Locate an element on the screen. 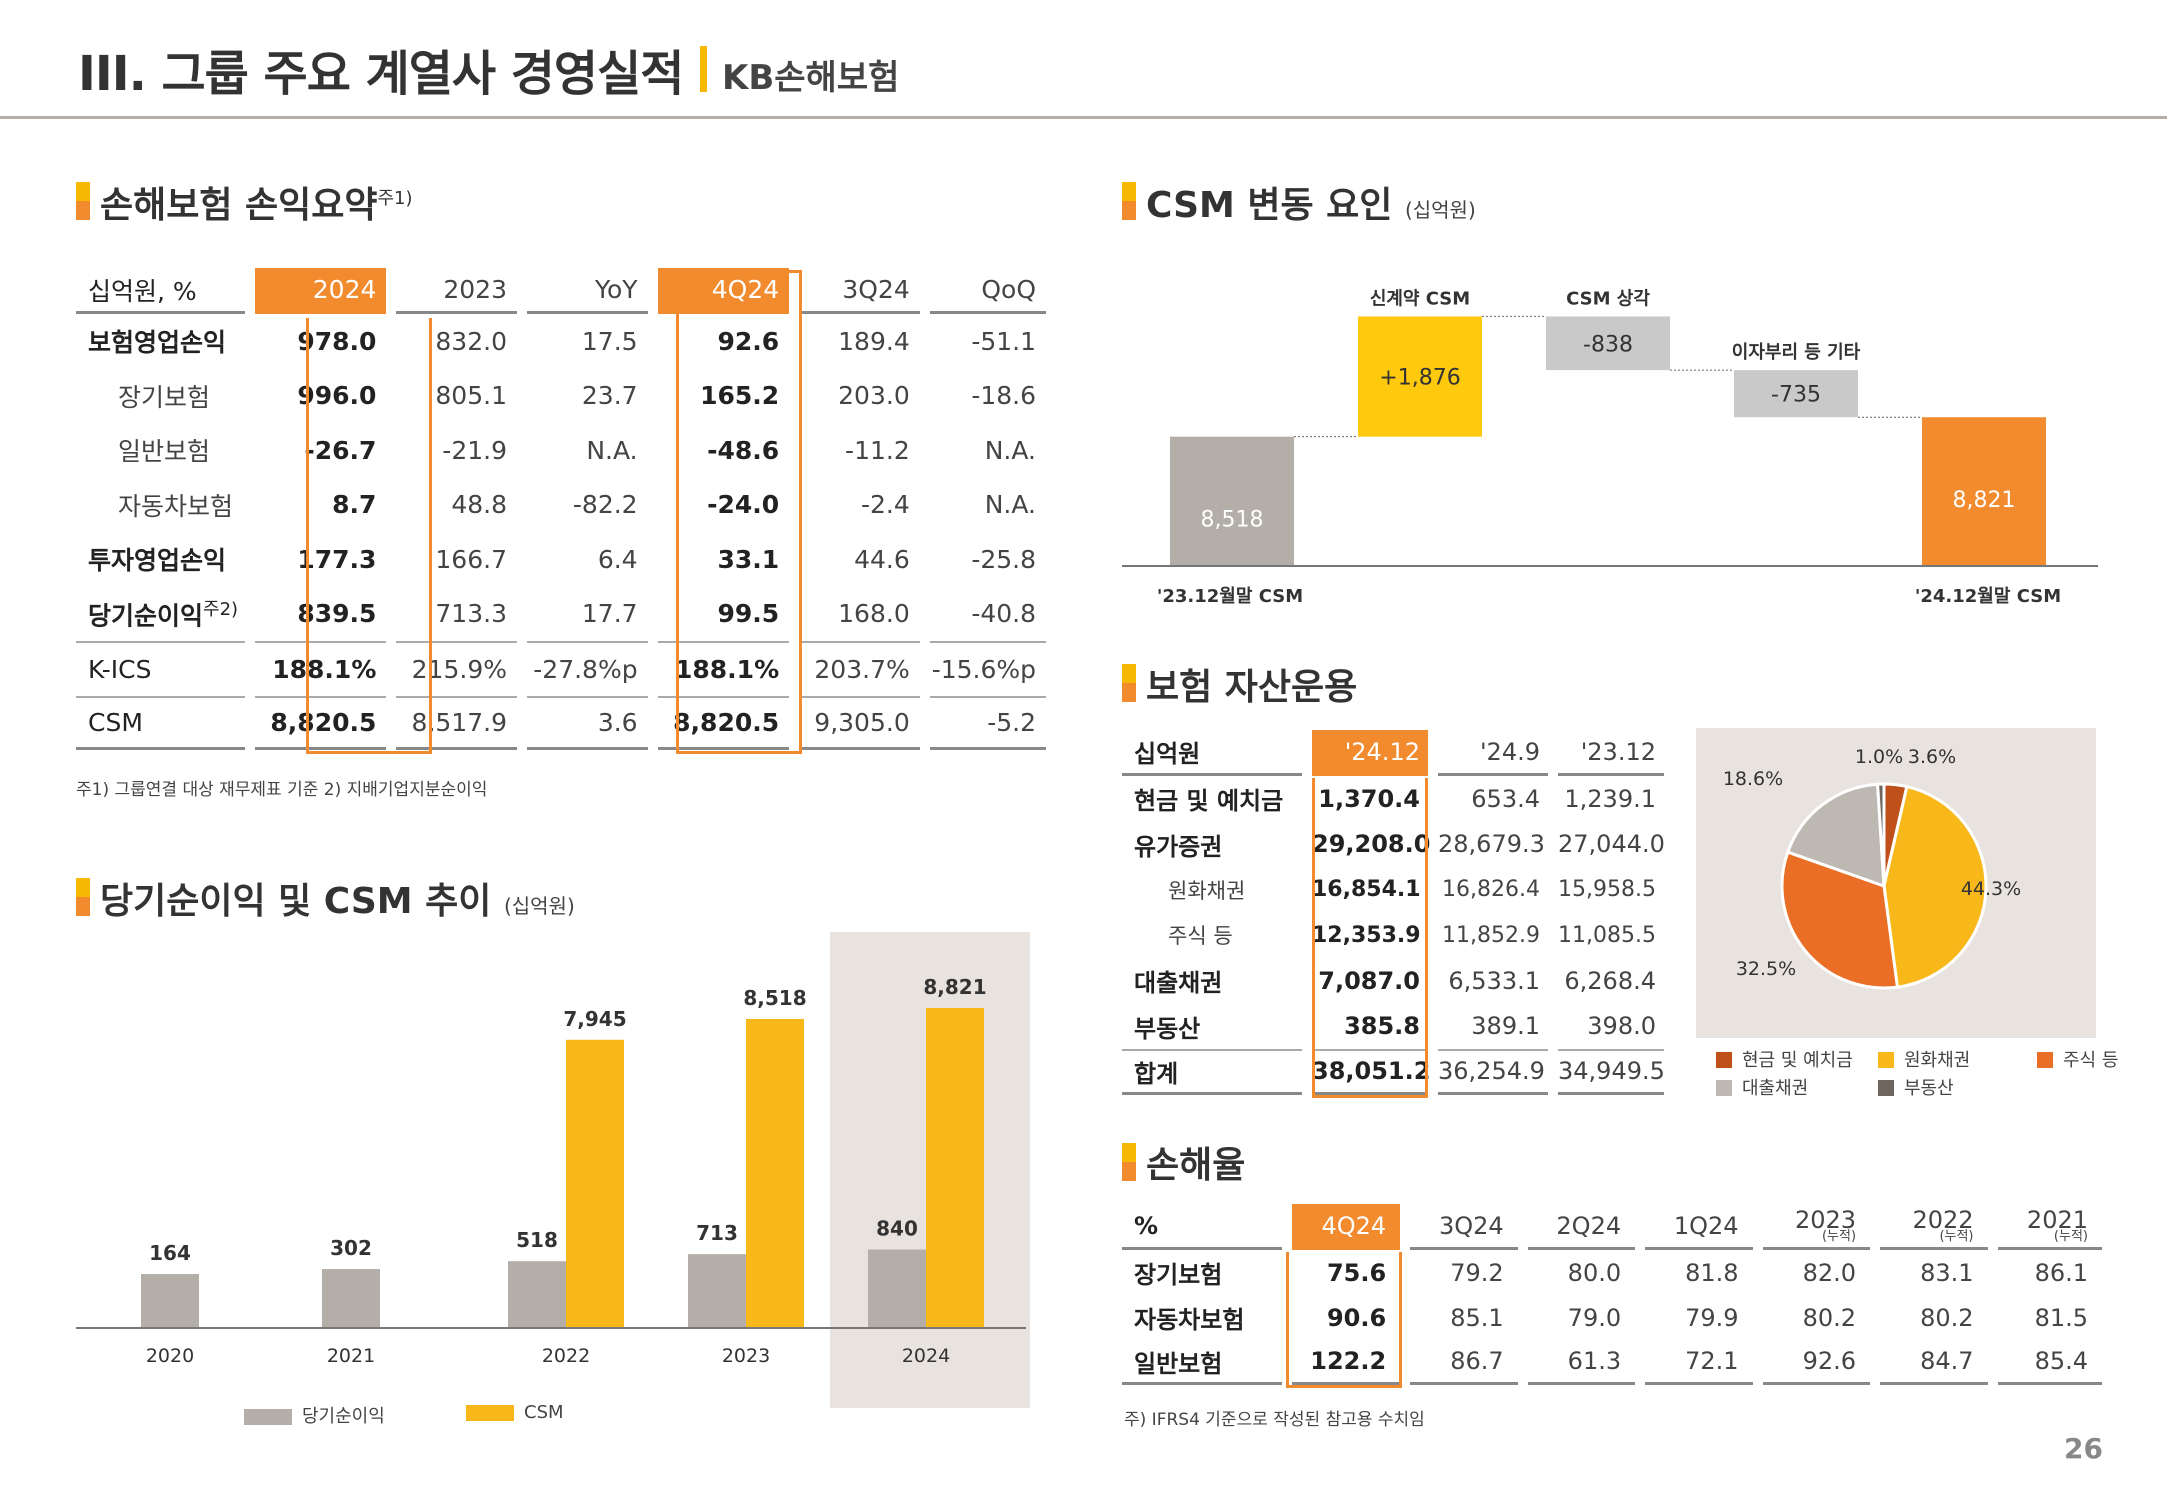  table-row: 장기보험 75.6 79.2 80.0 81.8 82.0 83.1 86.1 is located at coordinates (1612, 1272).